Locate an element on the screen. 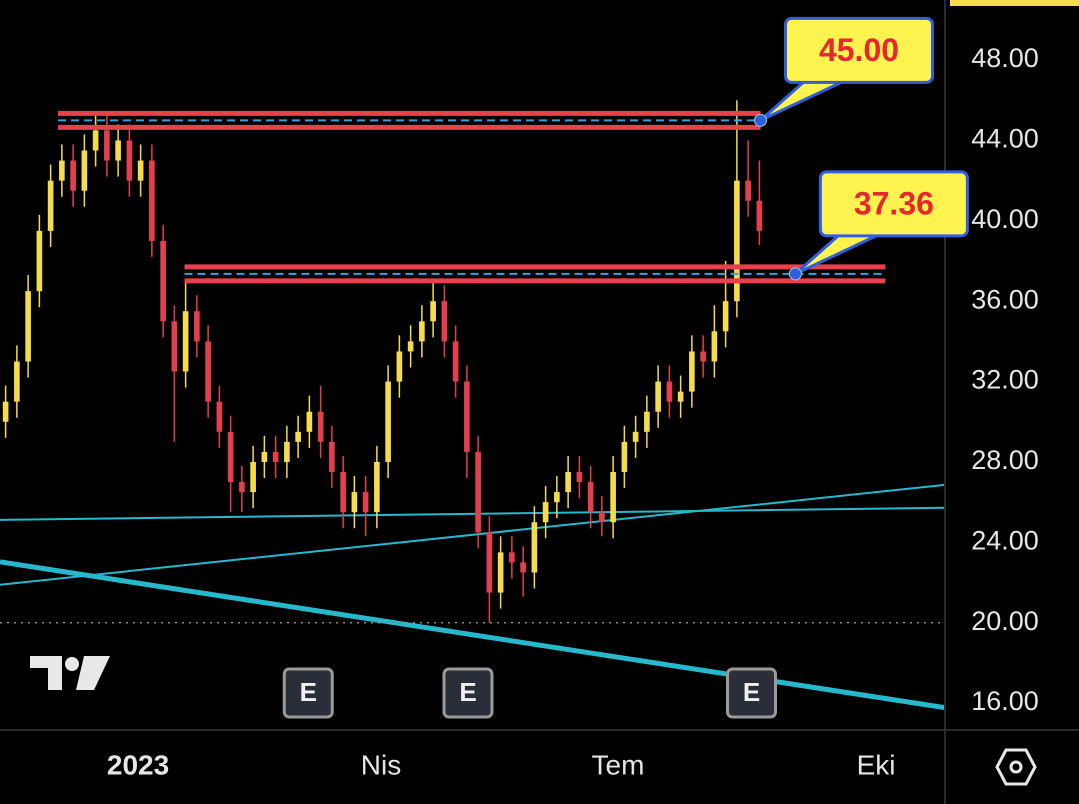 The height and width of the screenshot is (804, 1079). callout-label: 45.00 is located at coordinates (859, 50).